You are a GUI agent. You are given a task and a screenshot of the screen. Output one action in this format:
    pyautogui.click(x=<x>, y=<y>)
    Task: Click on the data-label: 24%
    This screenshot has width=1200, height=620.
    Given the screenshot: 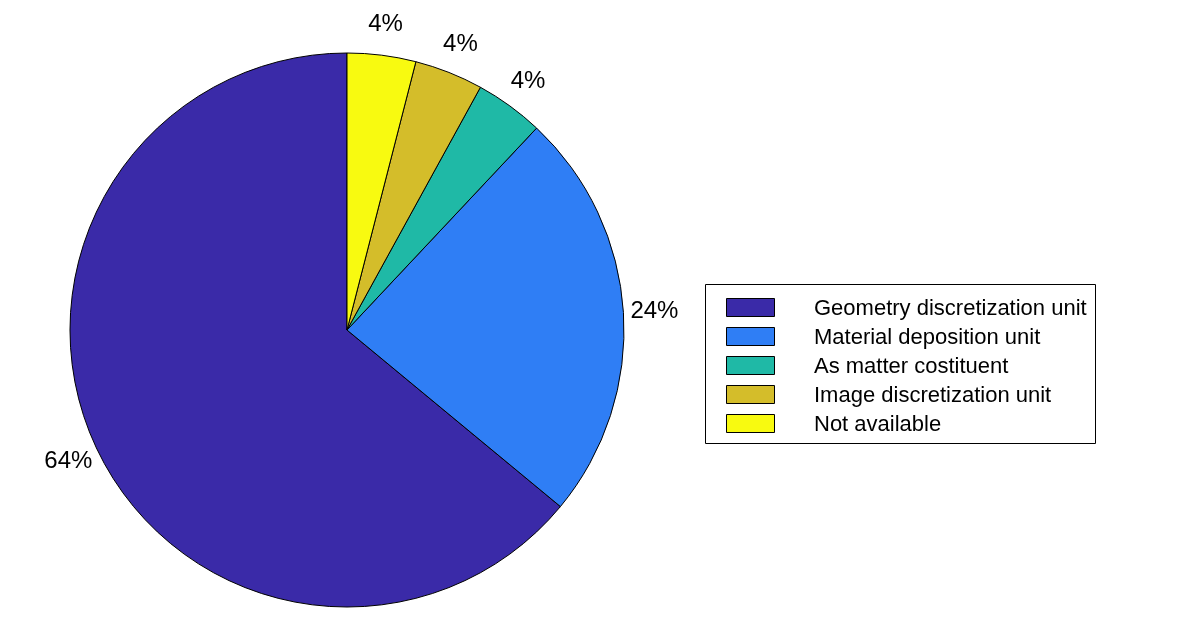 What is the action you would take?
    pyautogui.click(x=654, y=309)
    